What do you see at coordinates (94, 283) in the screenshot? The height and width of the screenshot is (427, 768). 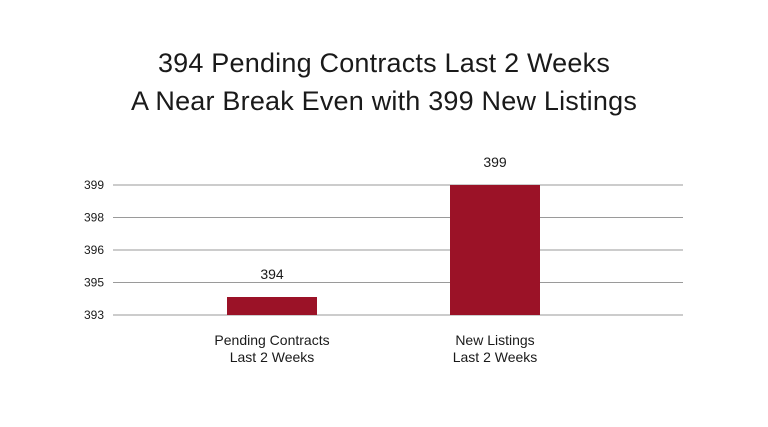 I see `y-tick-label: 395` at bounding box center [94, 283].